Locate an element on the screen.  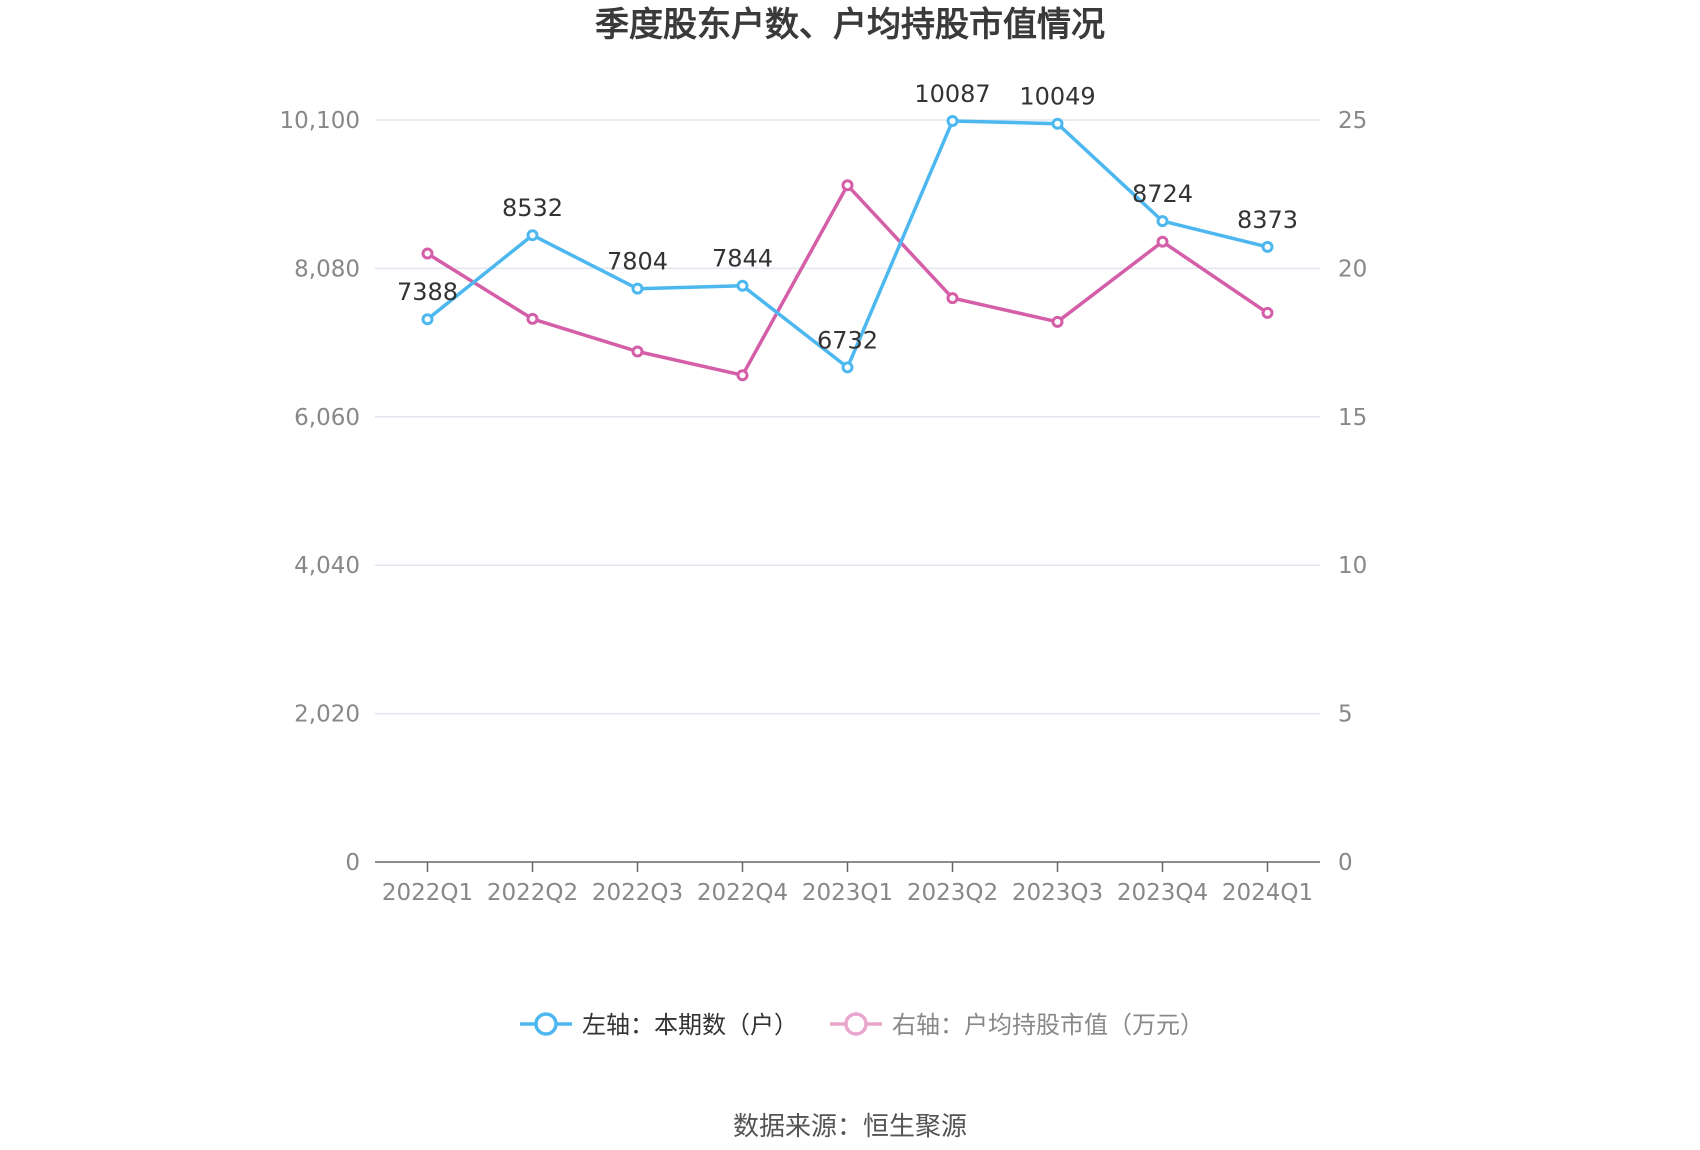
data-label: 10049 is located at coordinates (1057, 97).